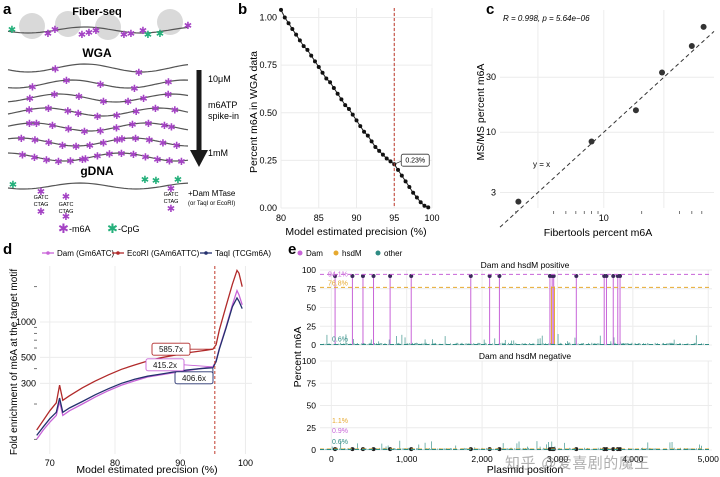  I want to click on panel-e-legend-label: hsdM, so click(352, 253).